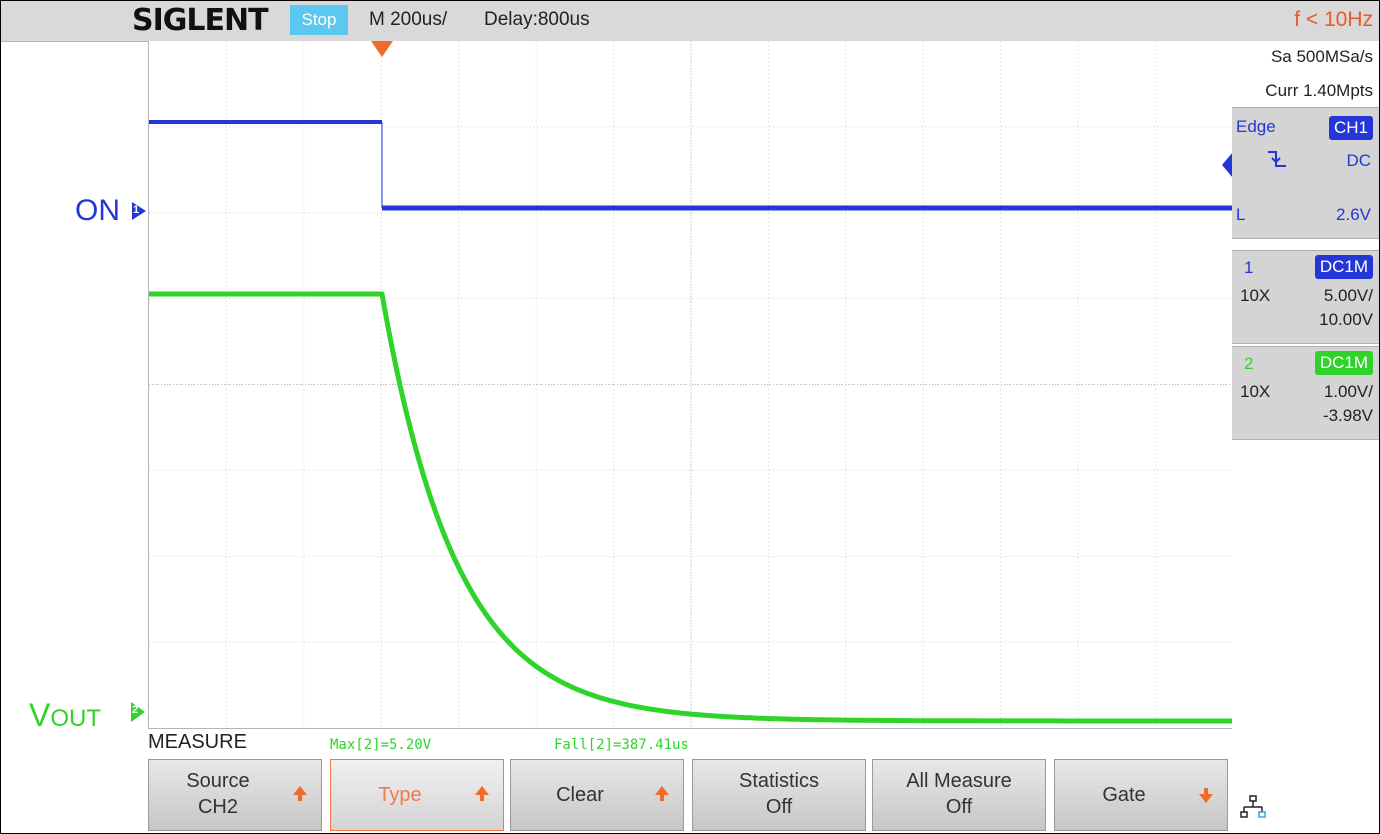  Describe the element at coordinates (1350, 128) in the screenshot. I see `trigger-source-tag: CH1` at that location.